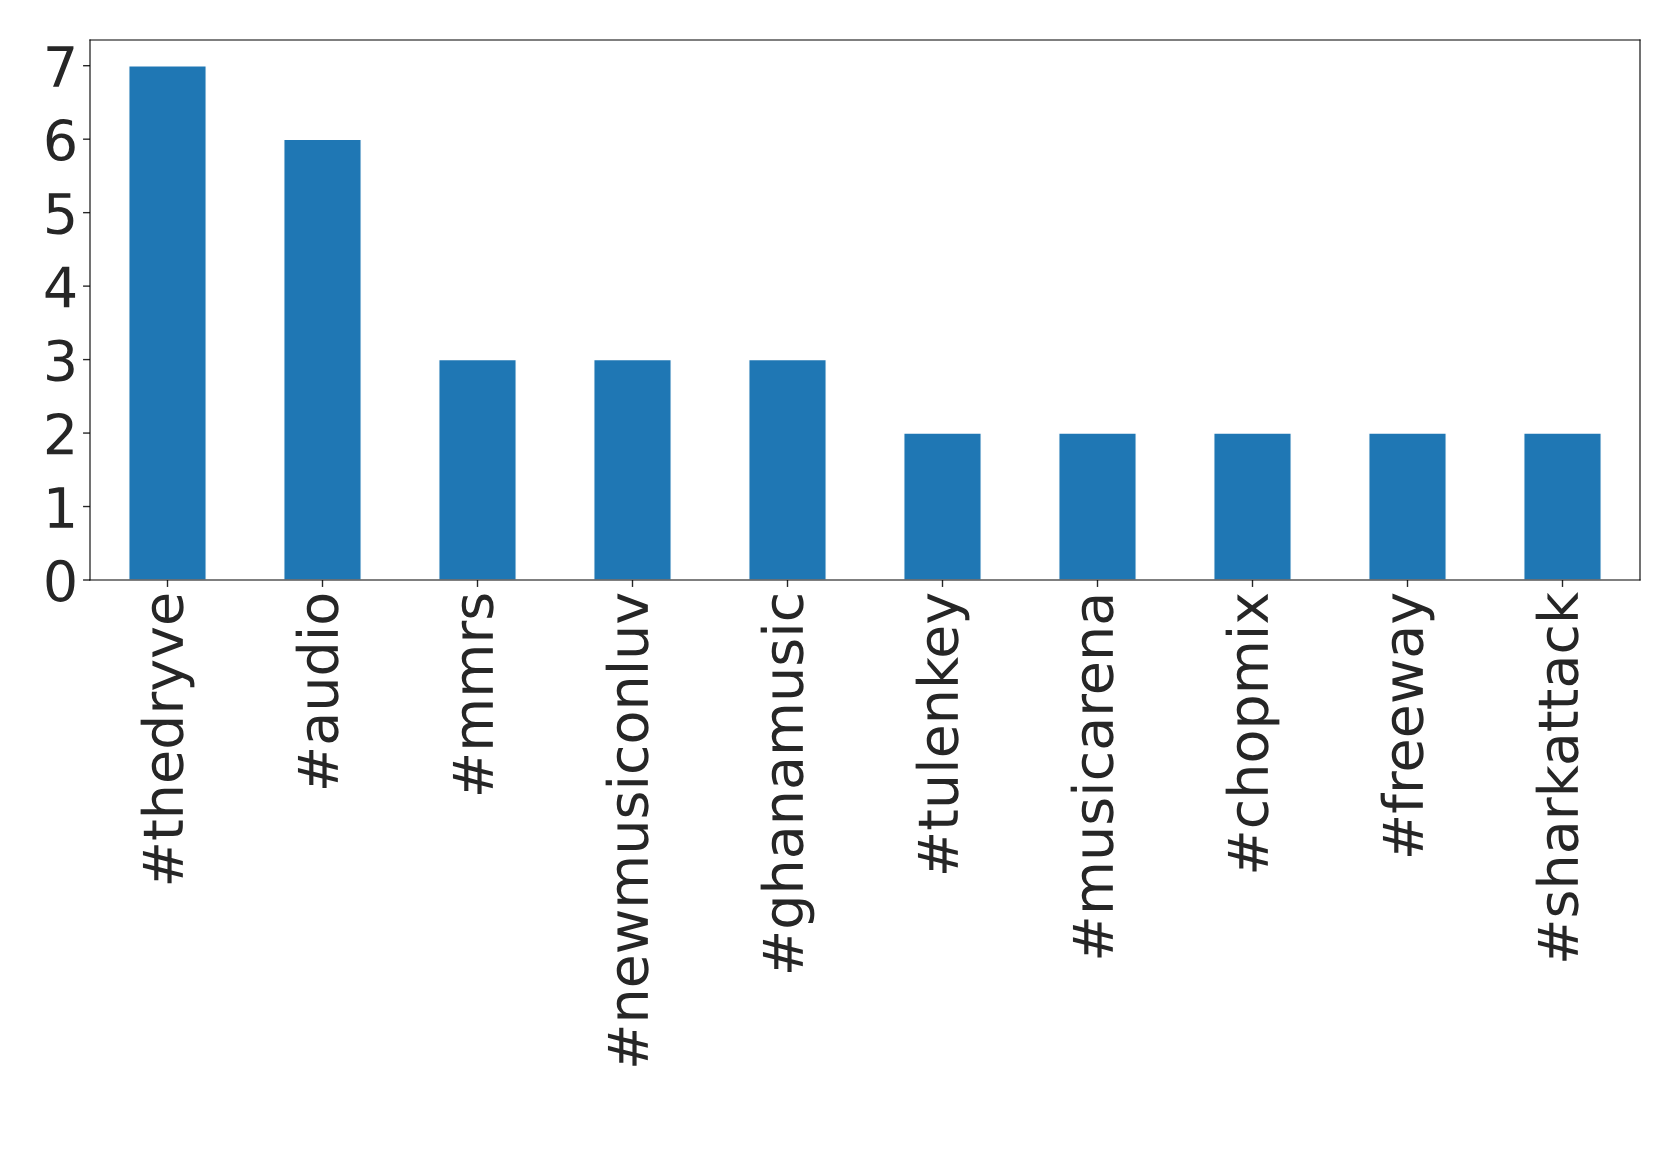  What do you see at coordinates (60, 580) in the screenshot?
I see `y-tick-label: 0` at bounding box center [60, 580].